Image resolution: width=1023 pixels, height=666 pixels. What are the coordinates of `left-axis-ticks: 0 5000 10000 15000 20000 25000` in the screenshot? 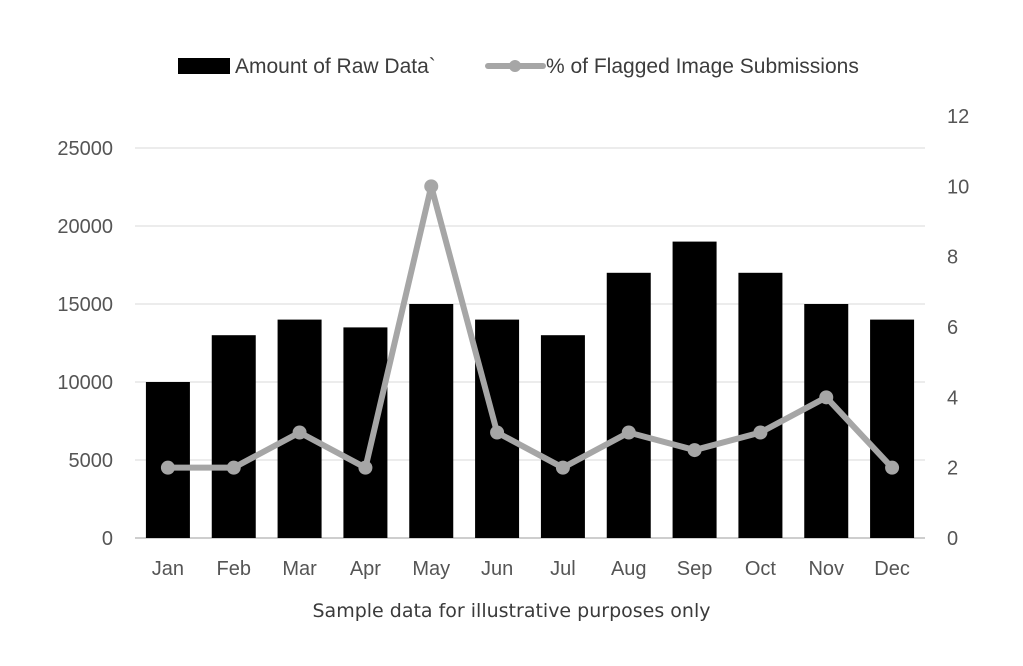 It's located at (85, 344).